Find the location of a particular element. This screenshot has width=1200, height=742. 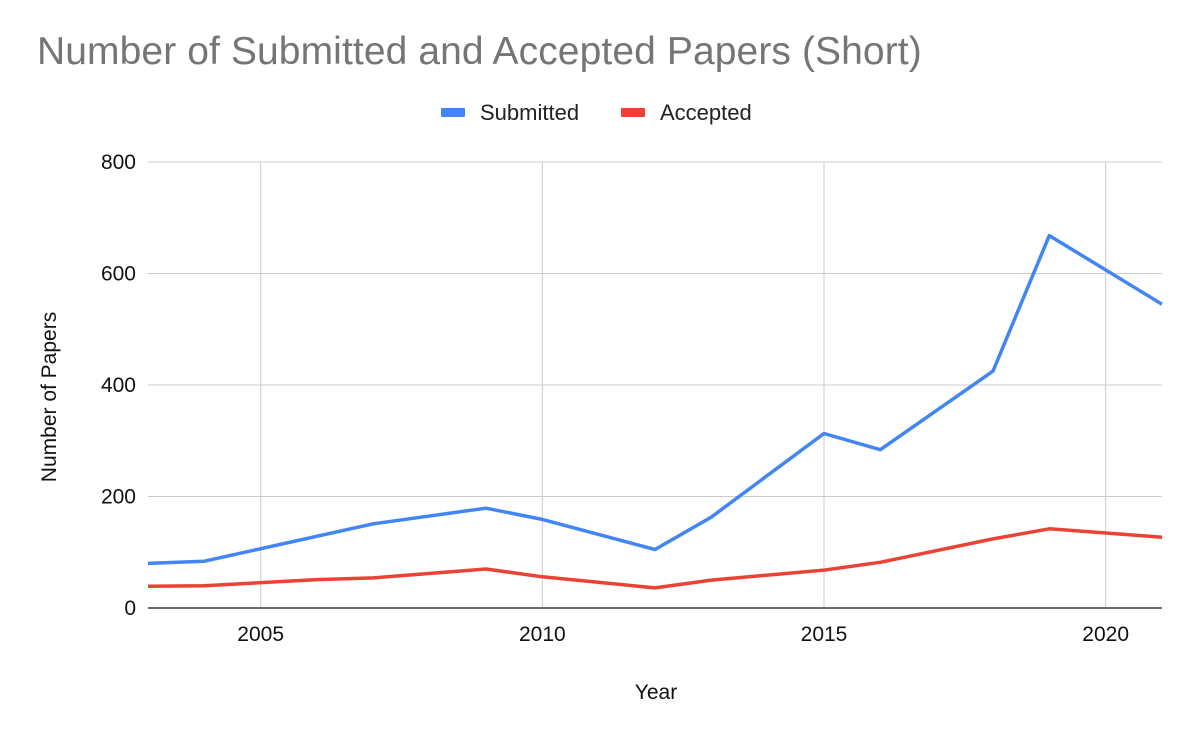

legend-swatch-accepted is located at coordinates (633, 112).